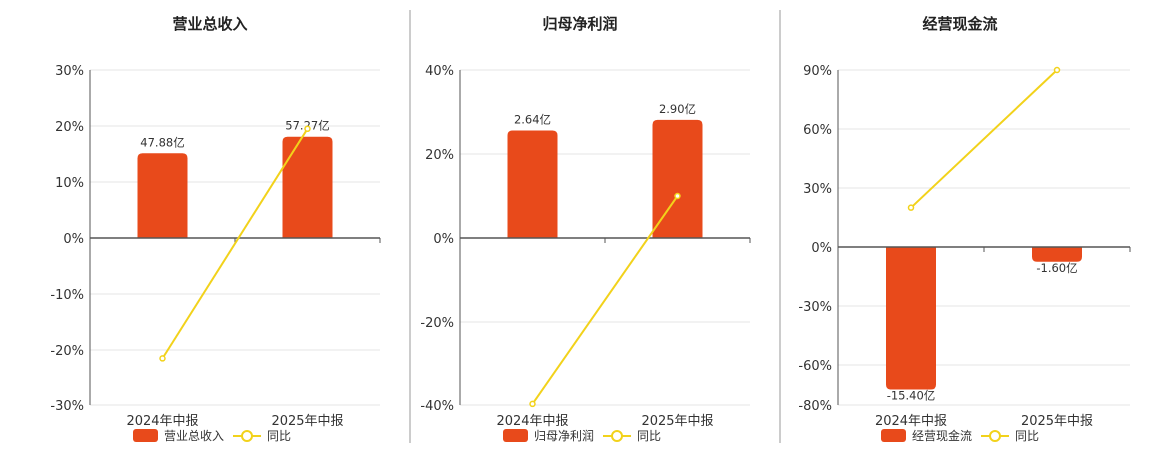 This screenshot has width=1160, height=450. I want to click on chart-title: 营业总收入, so click(209, 24).